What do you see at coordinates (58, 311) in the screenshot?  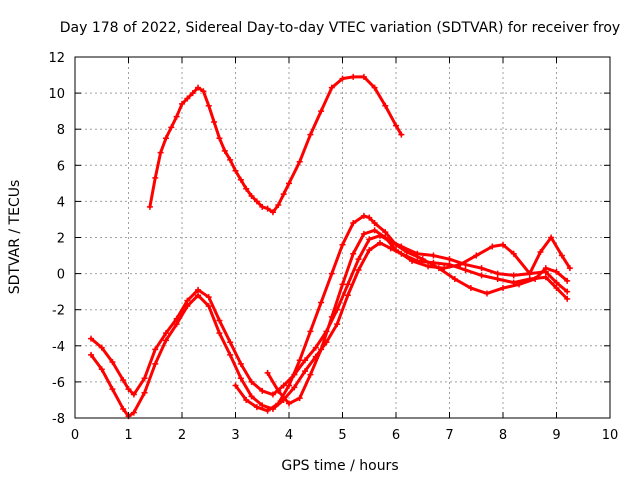 I see `y-tick-label: -2` at bounding box center [58, 311].